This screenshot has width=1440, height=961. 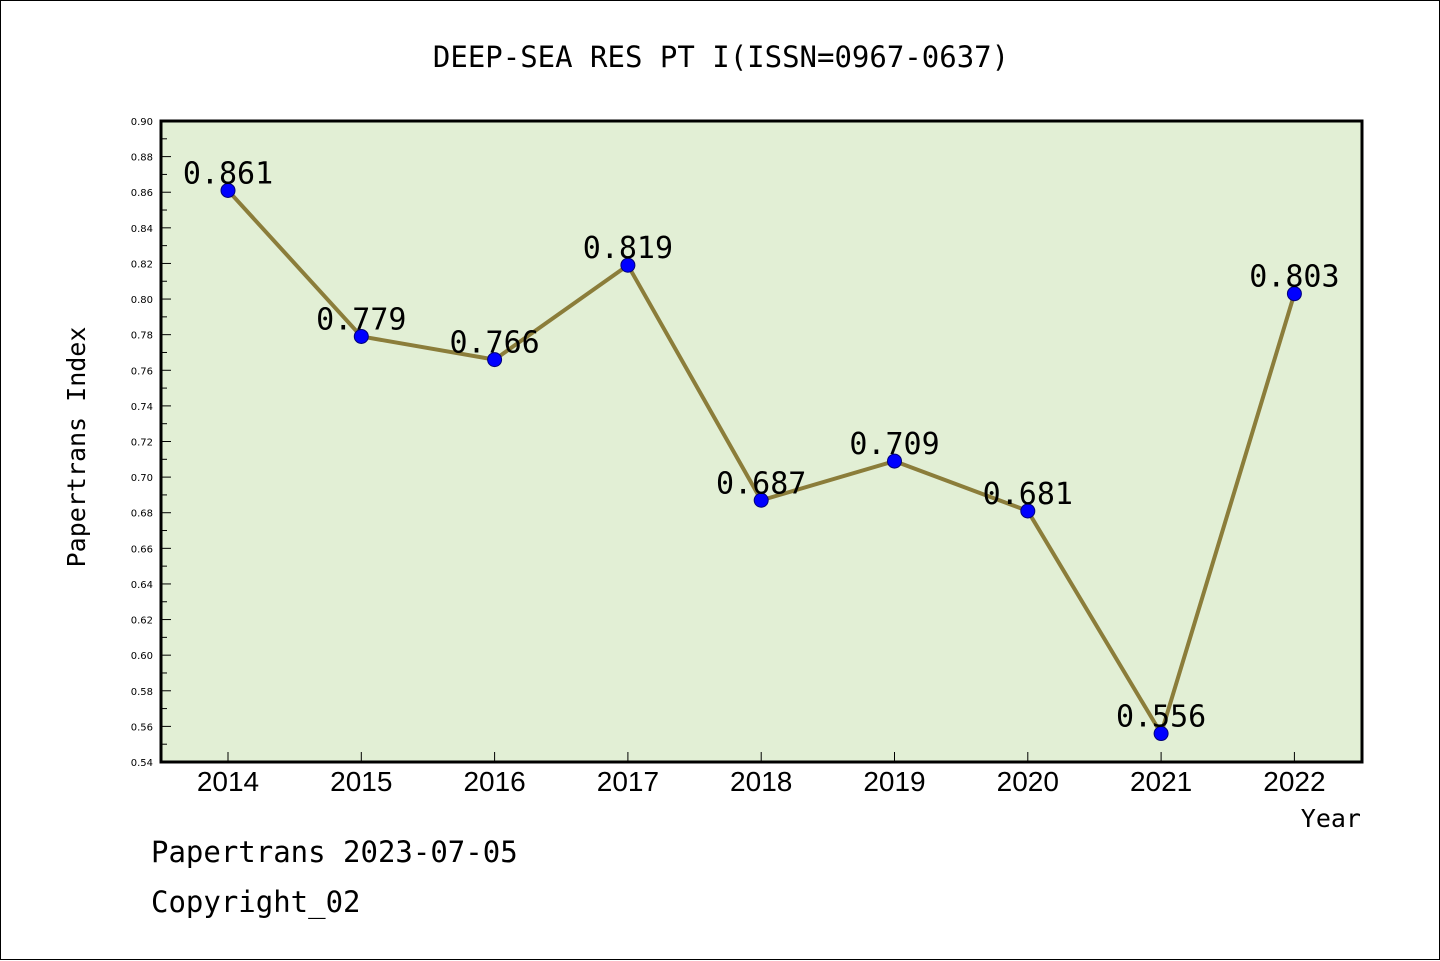 What do you see at coordinates (761, 483) in the screenshot?
I see `data-label: 0.687` at bounding box center [761, 483].